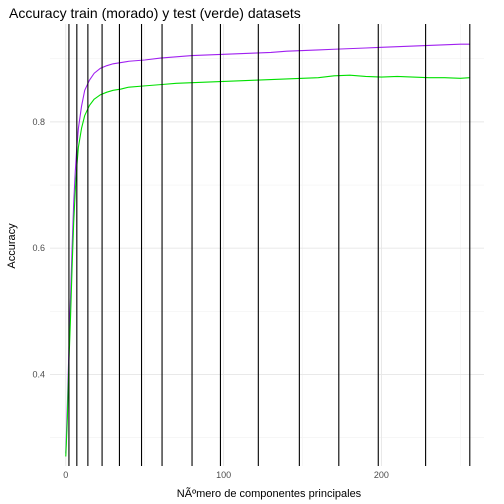 Image resolution: width=504 pixels, height=504 pixels. I want to click on x-tick-label: 0, so click(65, 475).